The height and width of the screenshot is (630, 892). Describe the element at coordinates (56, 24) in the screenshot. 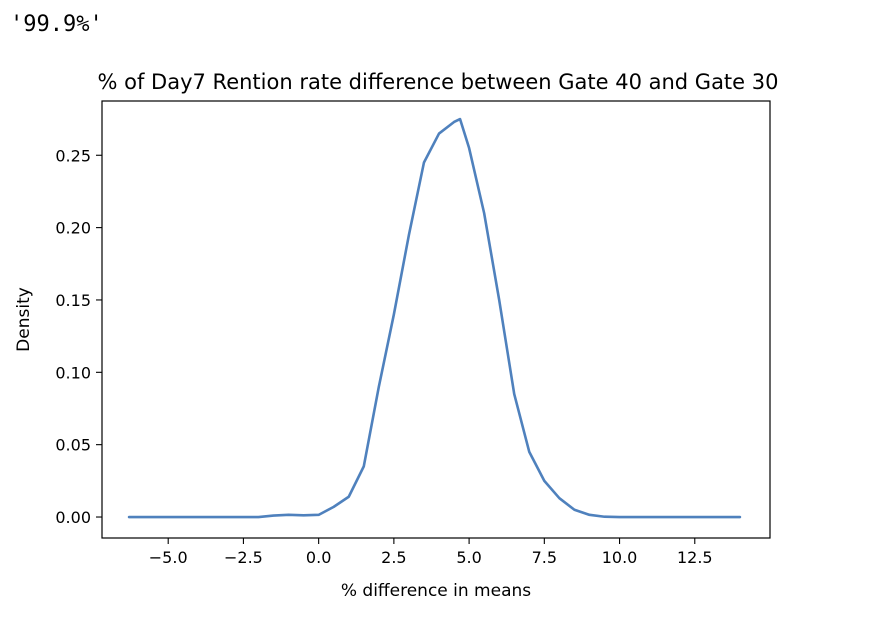

I see `cell-output-text: '99.9%'` at that location.